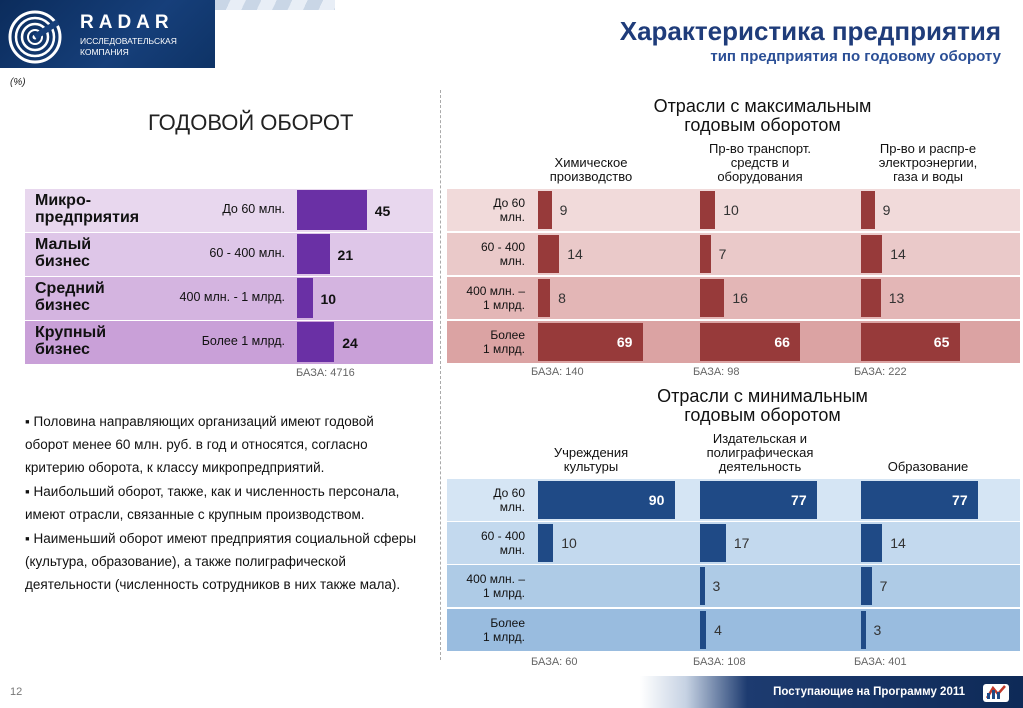  I want to click on row-category-line: 1 млрд., so click(504, 593).